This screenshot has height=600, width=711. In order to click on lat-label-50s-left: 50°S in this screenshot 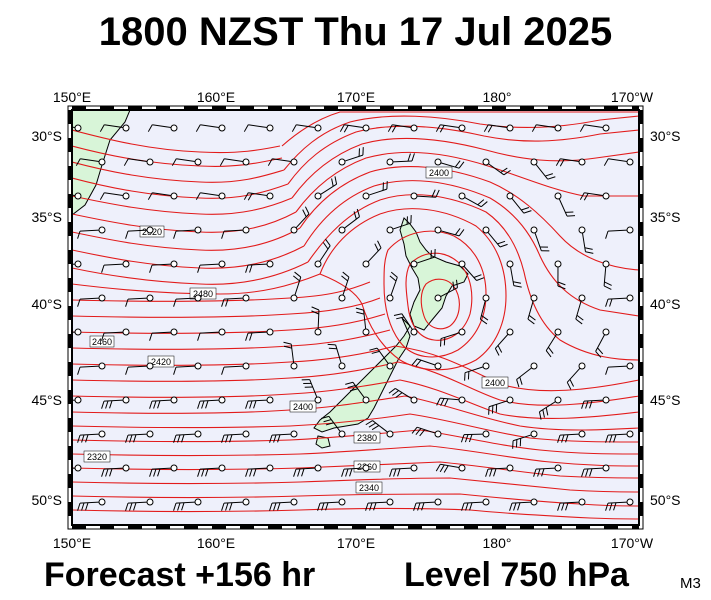, I will do `click(46, 500)`.